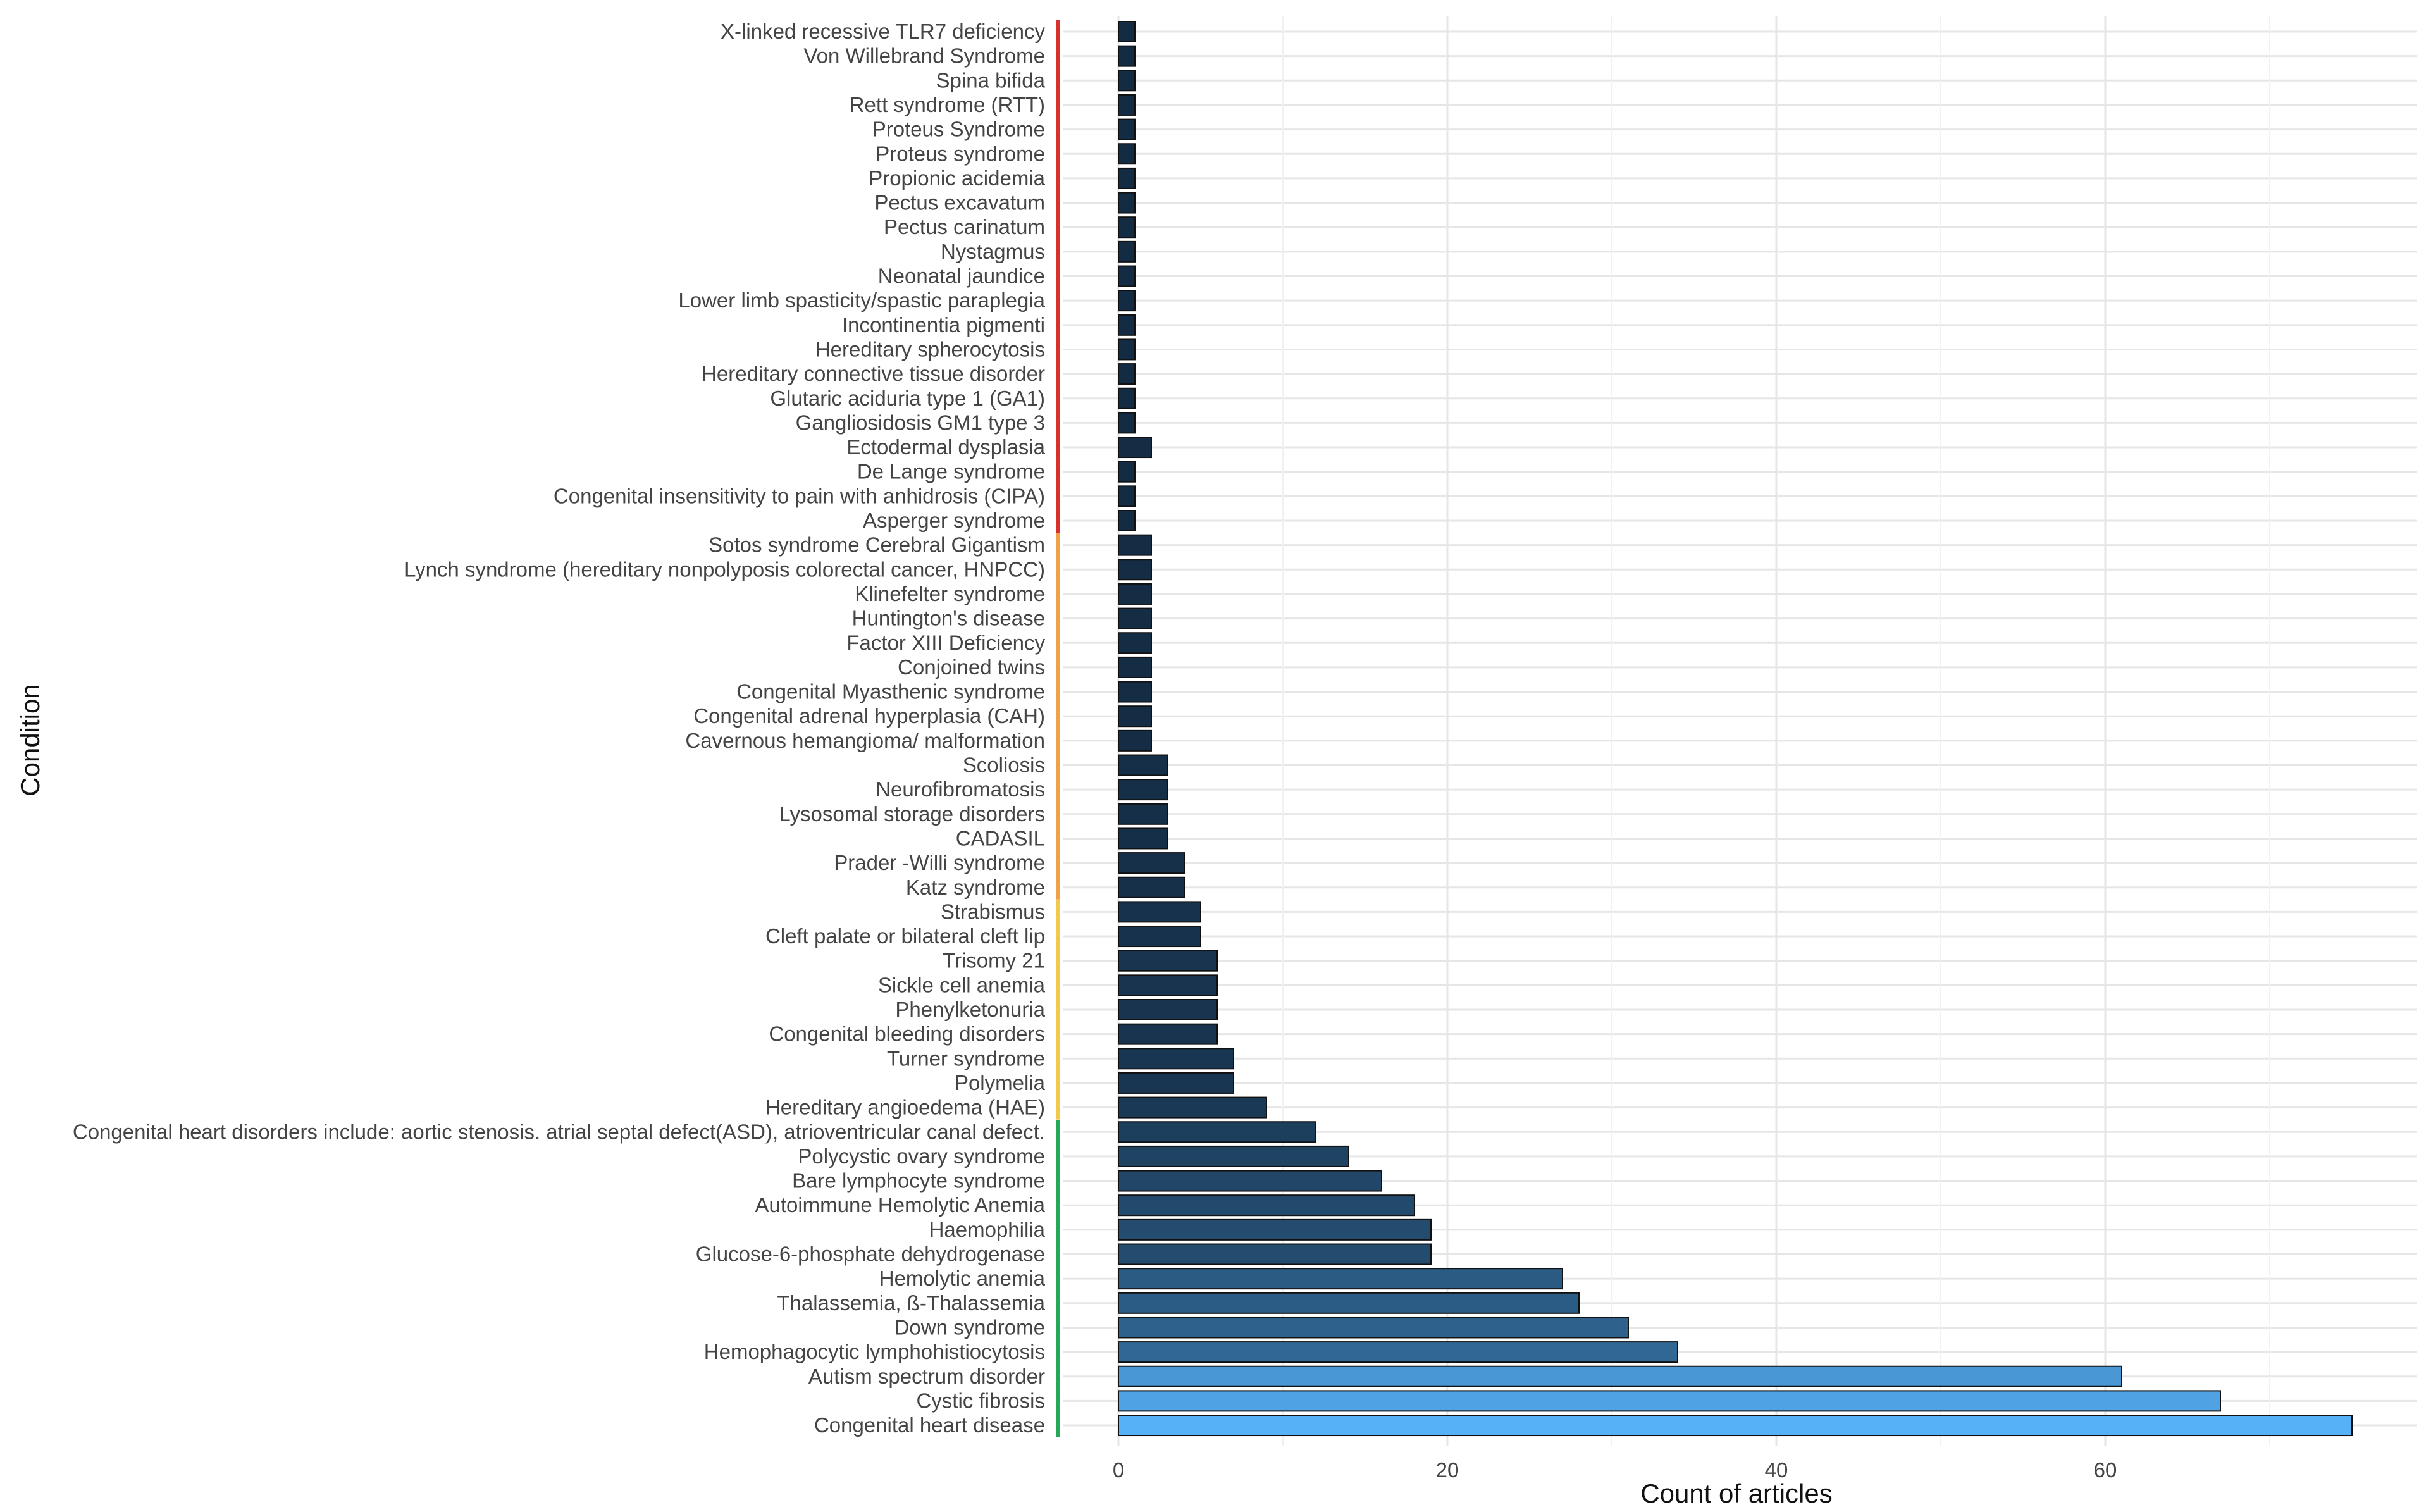  Describe the element at coordinates (964, 227) in the screenshot. I see `category-label: Pectus carinatum` at that location.